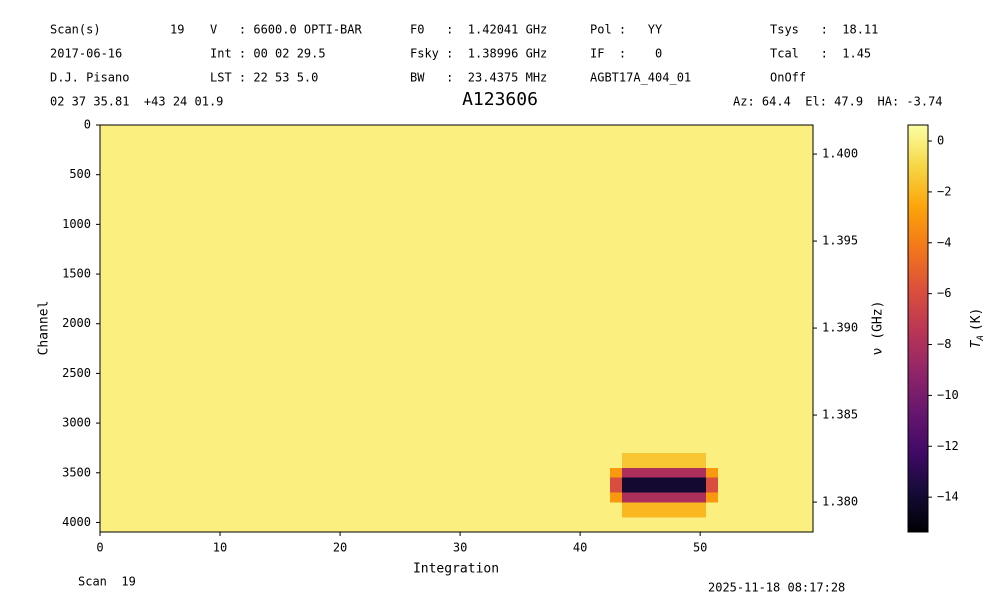  What do you see at coordinates (264, 78) in the screenshot?
I see `annotation: LST : 22 53 5.0` at bounding box center [264, 78].